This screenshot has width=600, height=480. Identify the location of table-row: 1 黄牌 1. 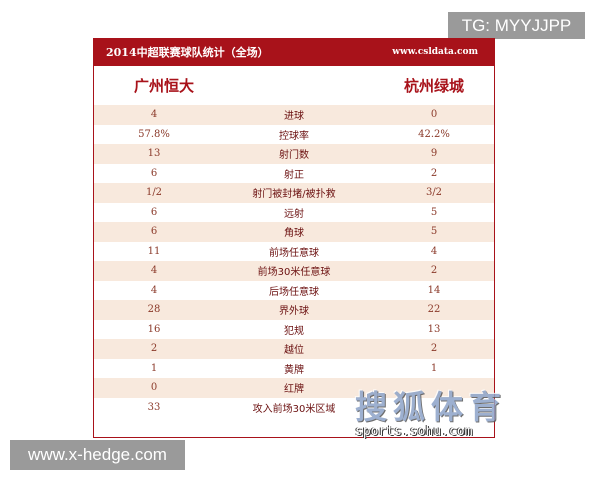
(294, 369).